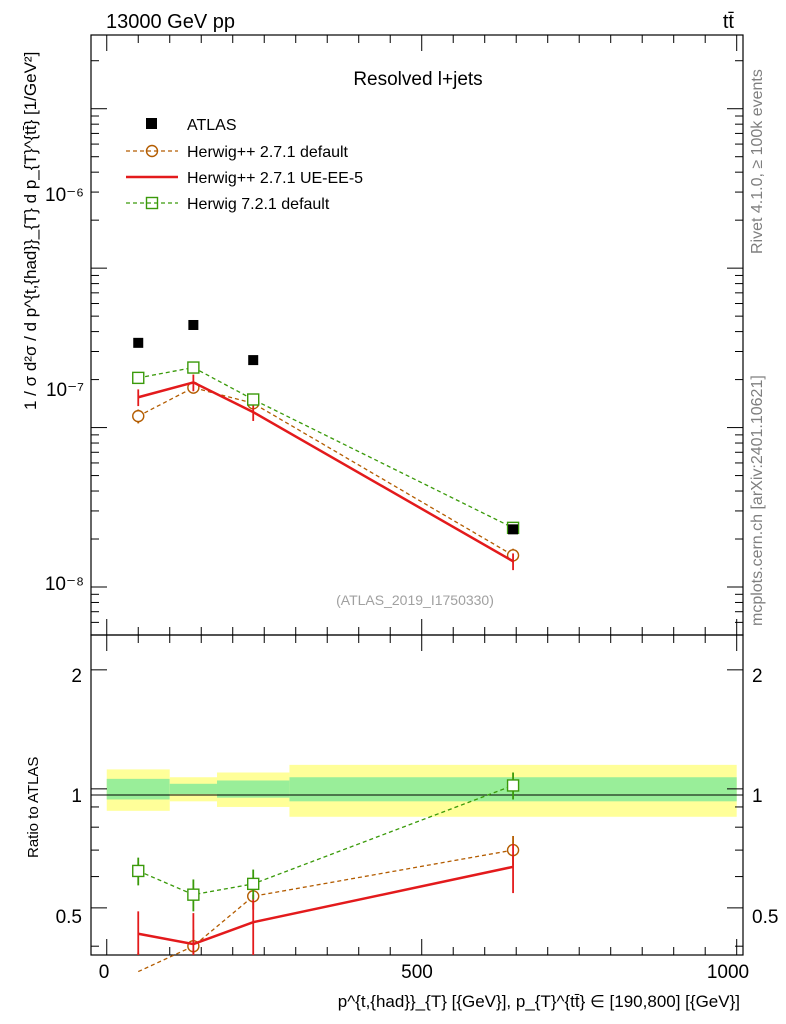 This screenshot has height=1024, width=786. What do you see at coordinates (33, 807) in the screenshot?
I see `ratio-y-axis-label: Ratio to ATLAS` at bounding box center [33, 807].